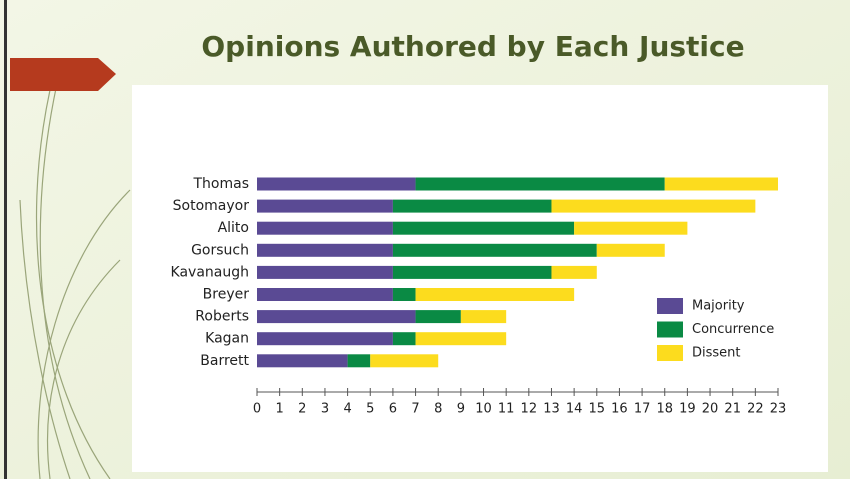 This screenshot has height=483, width=850. Describe the element at coordinates (222, 317) in the screenshot. I see `y-tick-label: Roberts` at that location.